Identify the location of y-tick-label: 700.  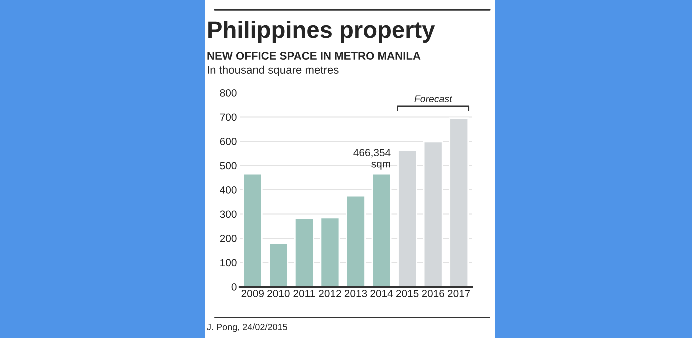
(228, 118).